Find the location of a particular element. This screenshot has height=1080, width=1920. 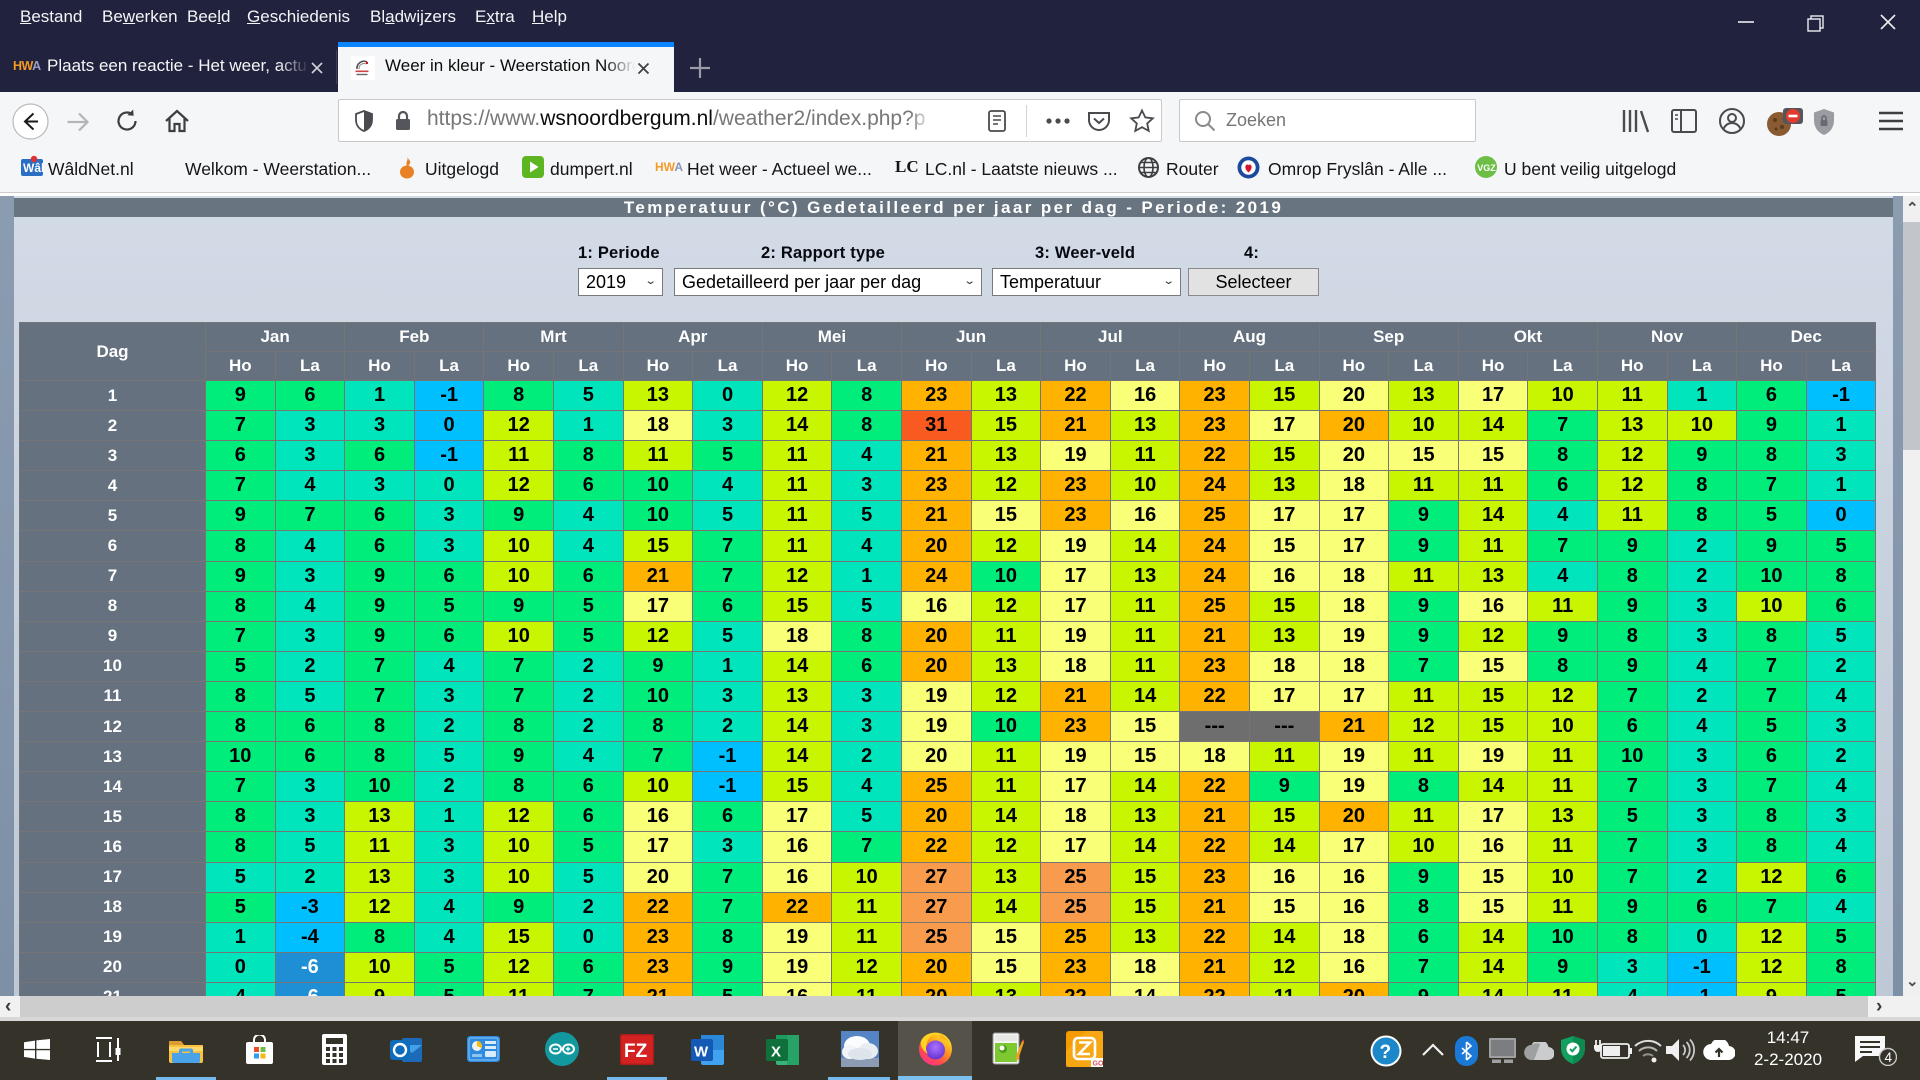

svg-text: VGZ is located at coordinates (1486, 168).